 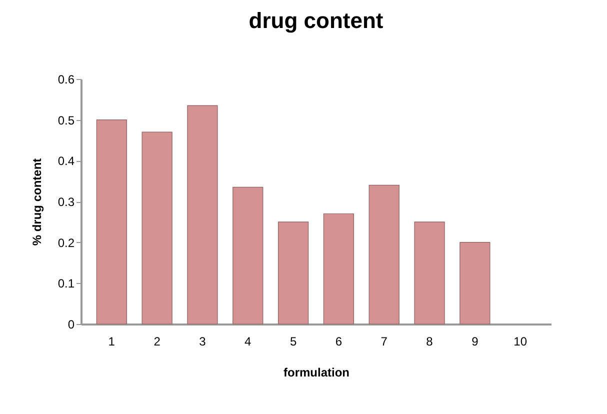 I want to click on x-tick-label: 8, so click(x=430, y=341).